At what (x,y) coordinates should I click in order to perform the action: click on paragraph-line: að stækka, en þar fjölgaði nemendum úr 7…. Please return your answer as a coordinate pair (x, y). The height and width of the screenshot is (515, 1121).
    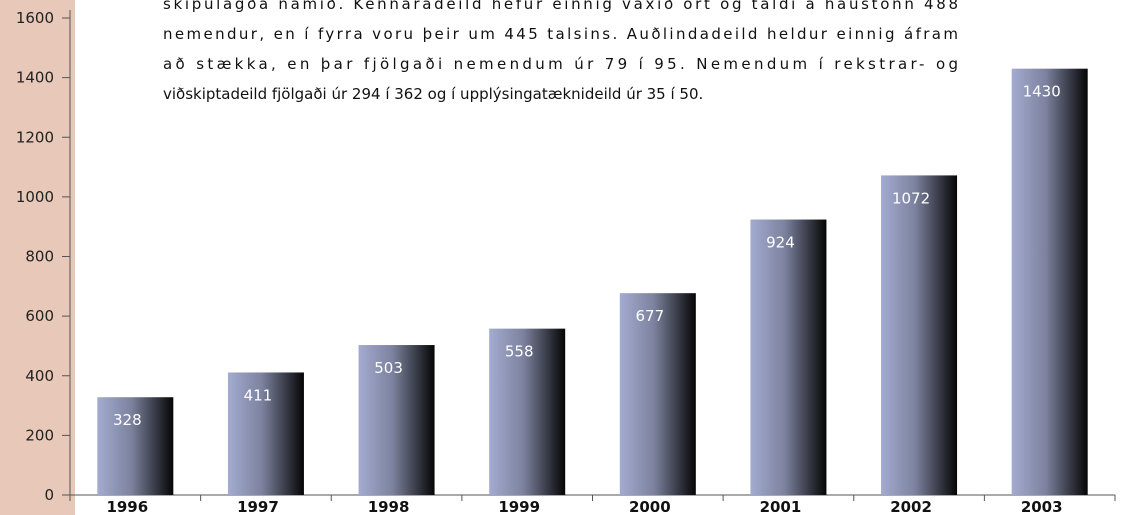
    Looking at the image, I should click on (560, 64).